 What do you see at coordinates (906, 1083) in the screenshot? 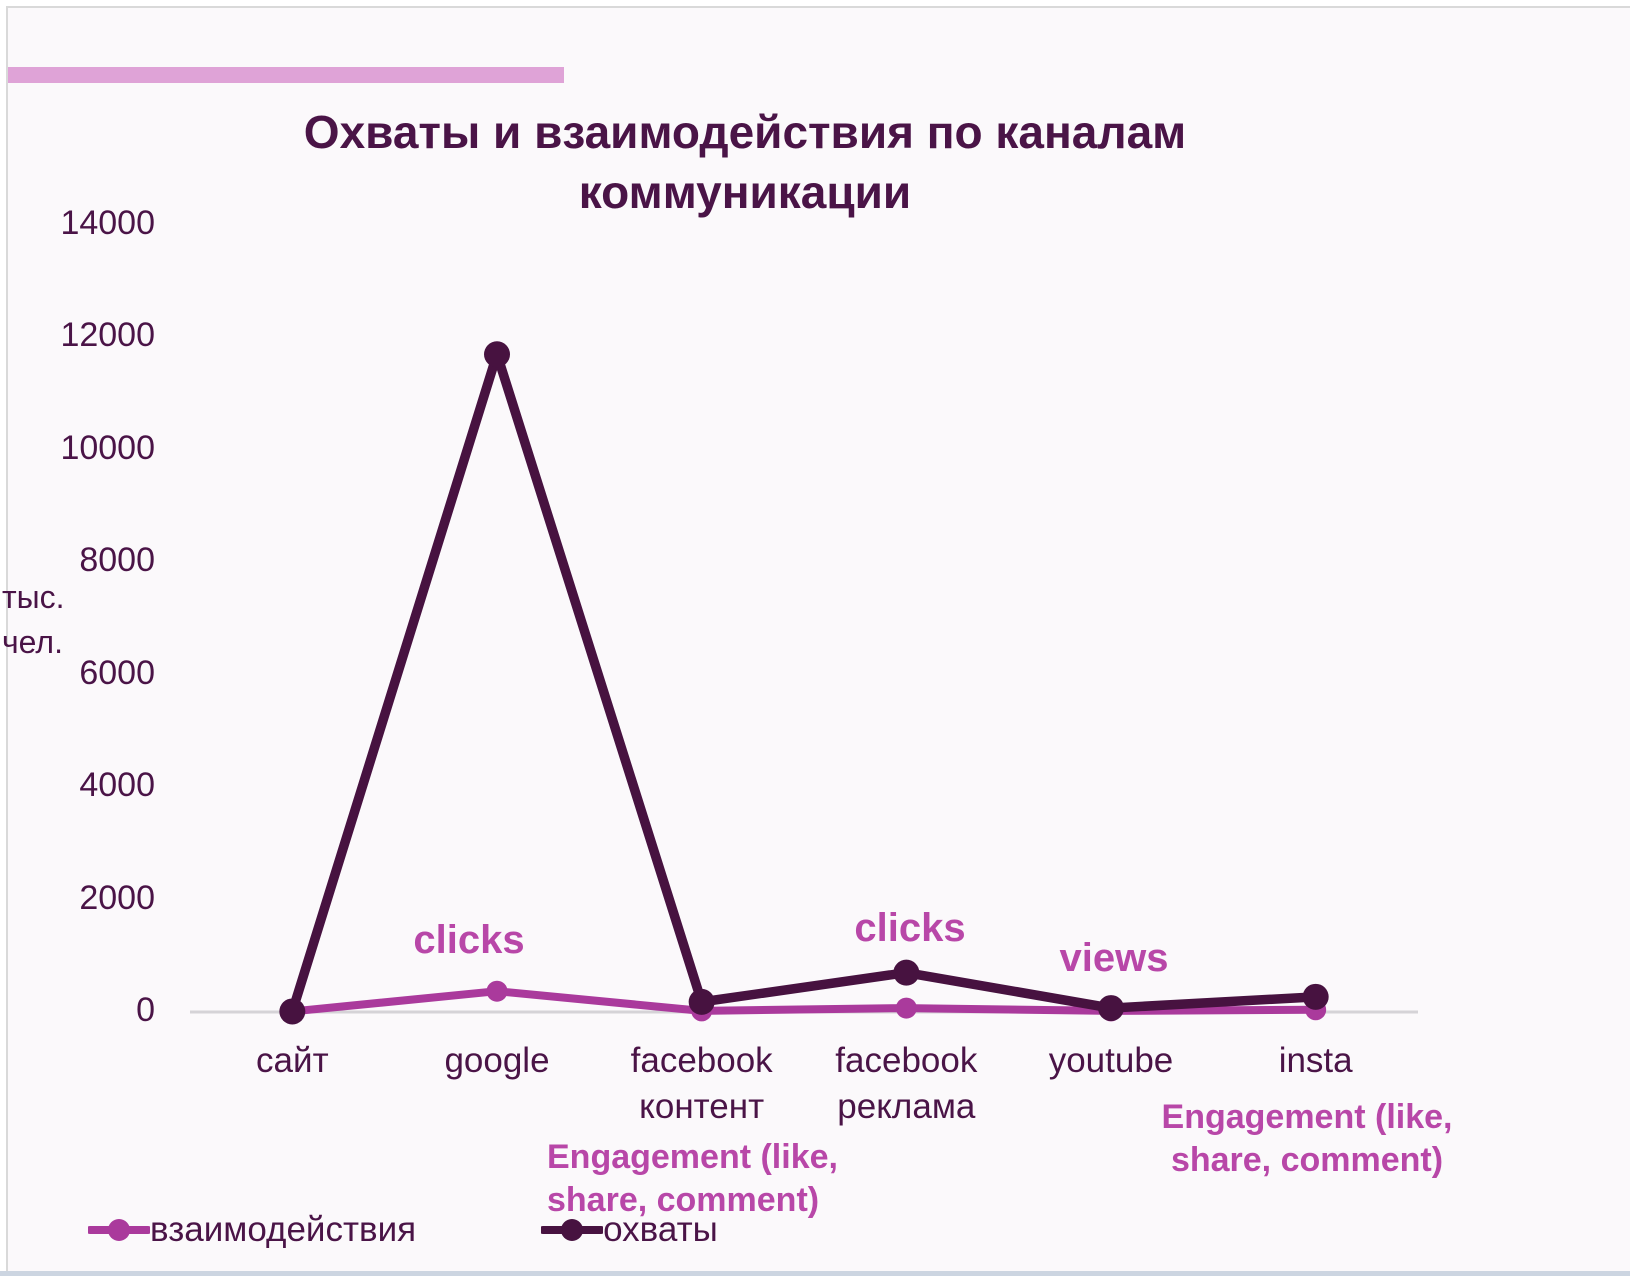
I see `x-category-label: facebook реклама` at bounding box center [906, 1083].